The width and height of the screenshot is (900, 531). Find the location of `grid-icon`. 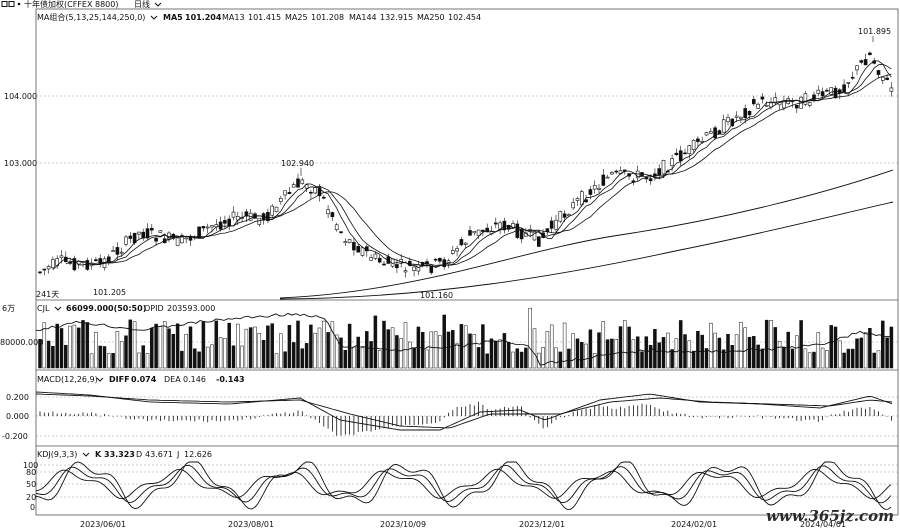

grid-icon is located at coordinates (8, 4).